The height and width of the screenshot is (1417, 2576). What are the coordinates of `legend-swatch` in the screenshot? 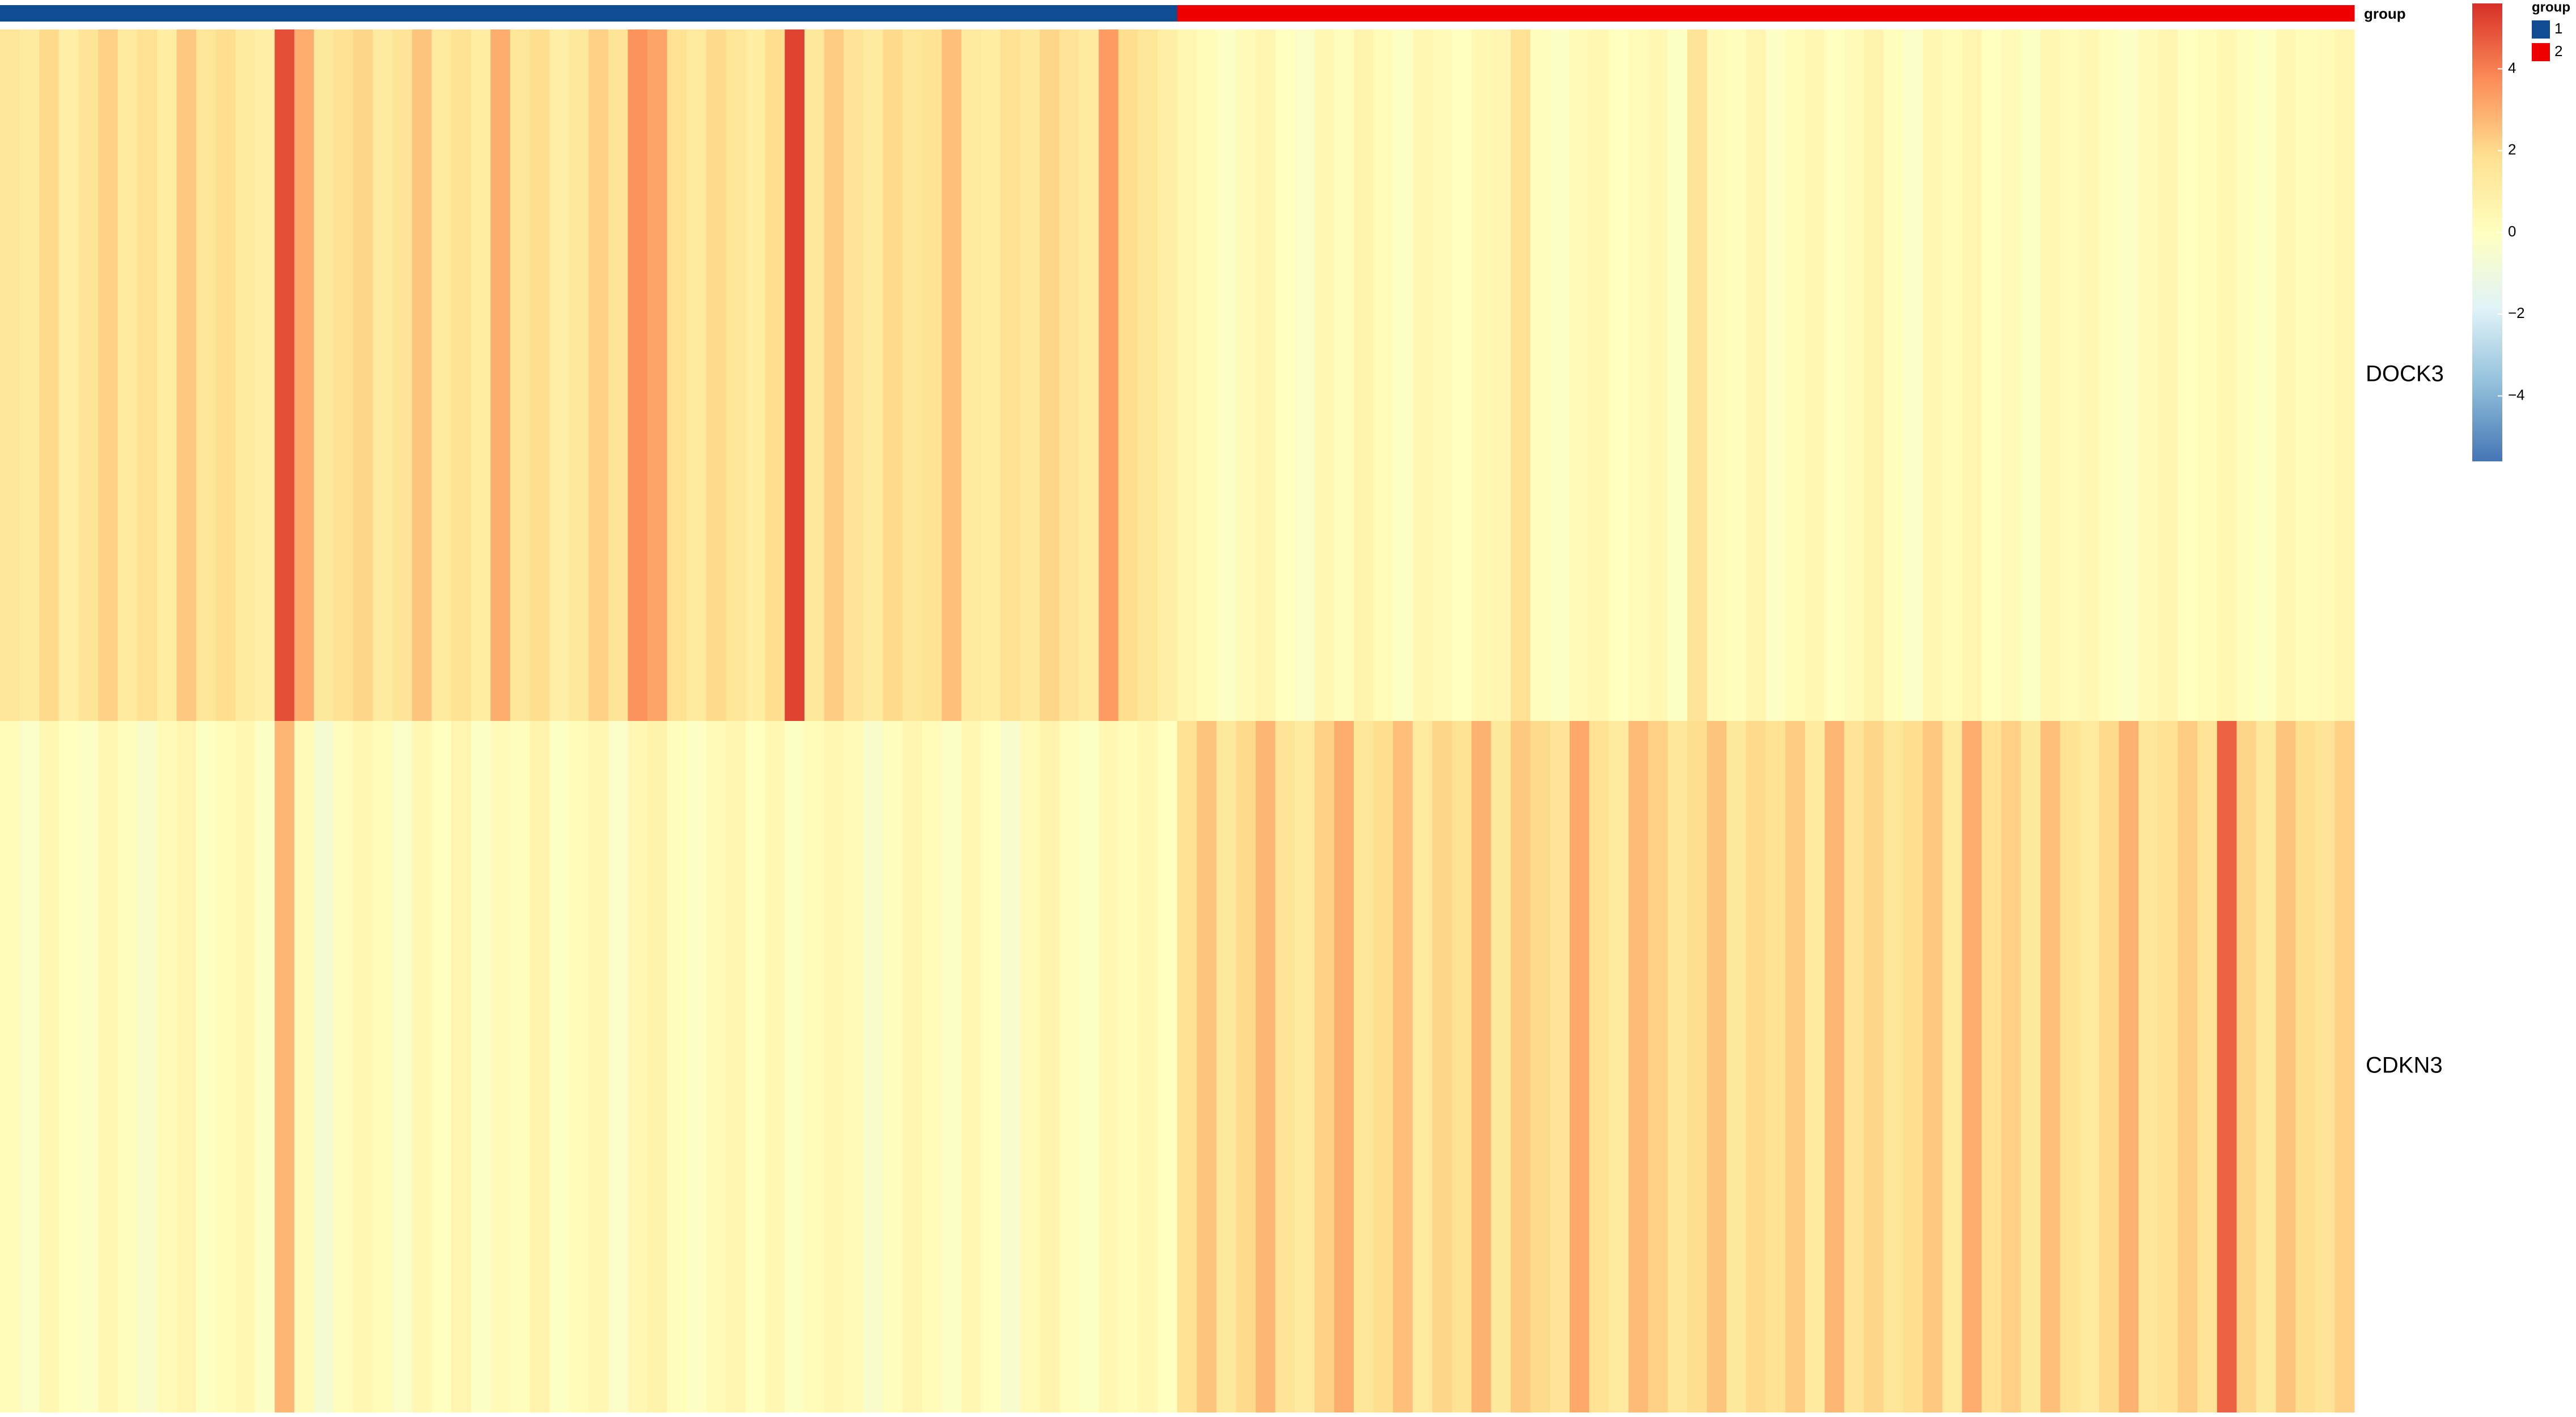 It's located at (2541, 52).